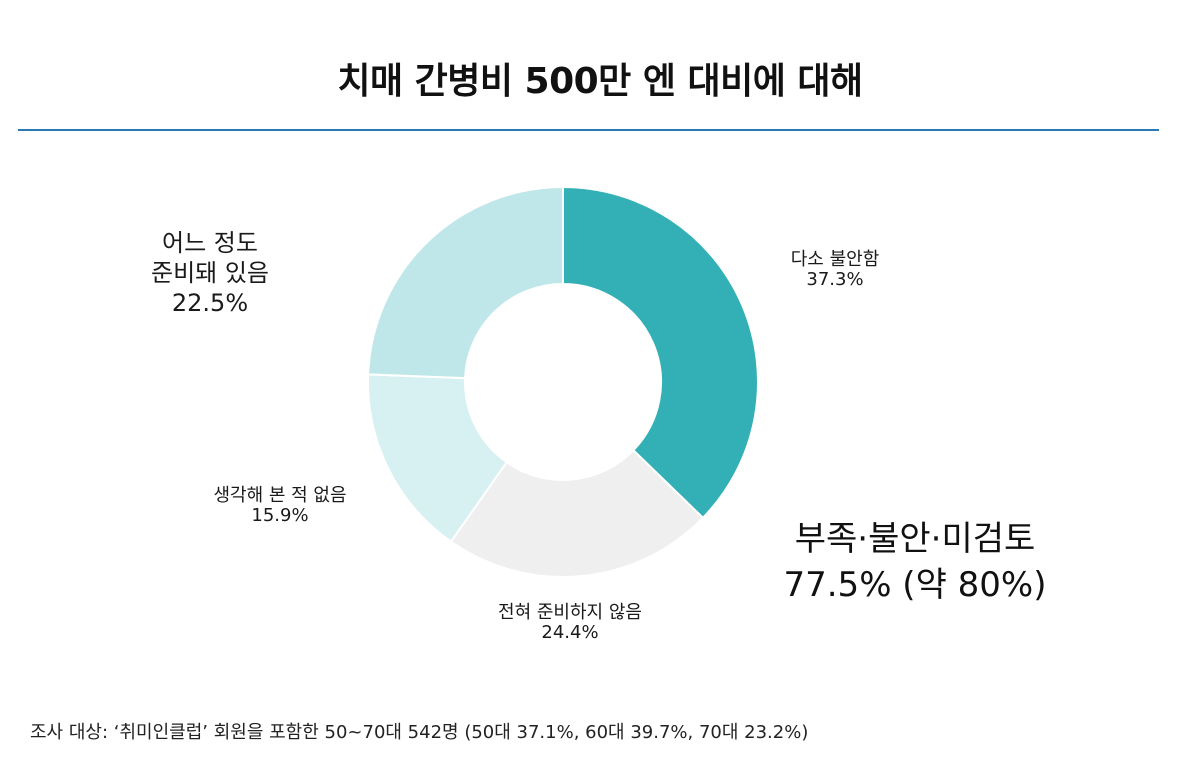  I want to click on slice-prepared, so click(577, 513).